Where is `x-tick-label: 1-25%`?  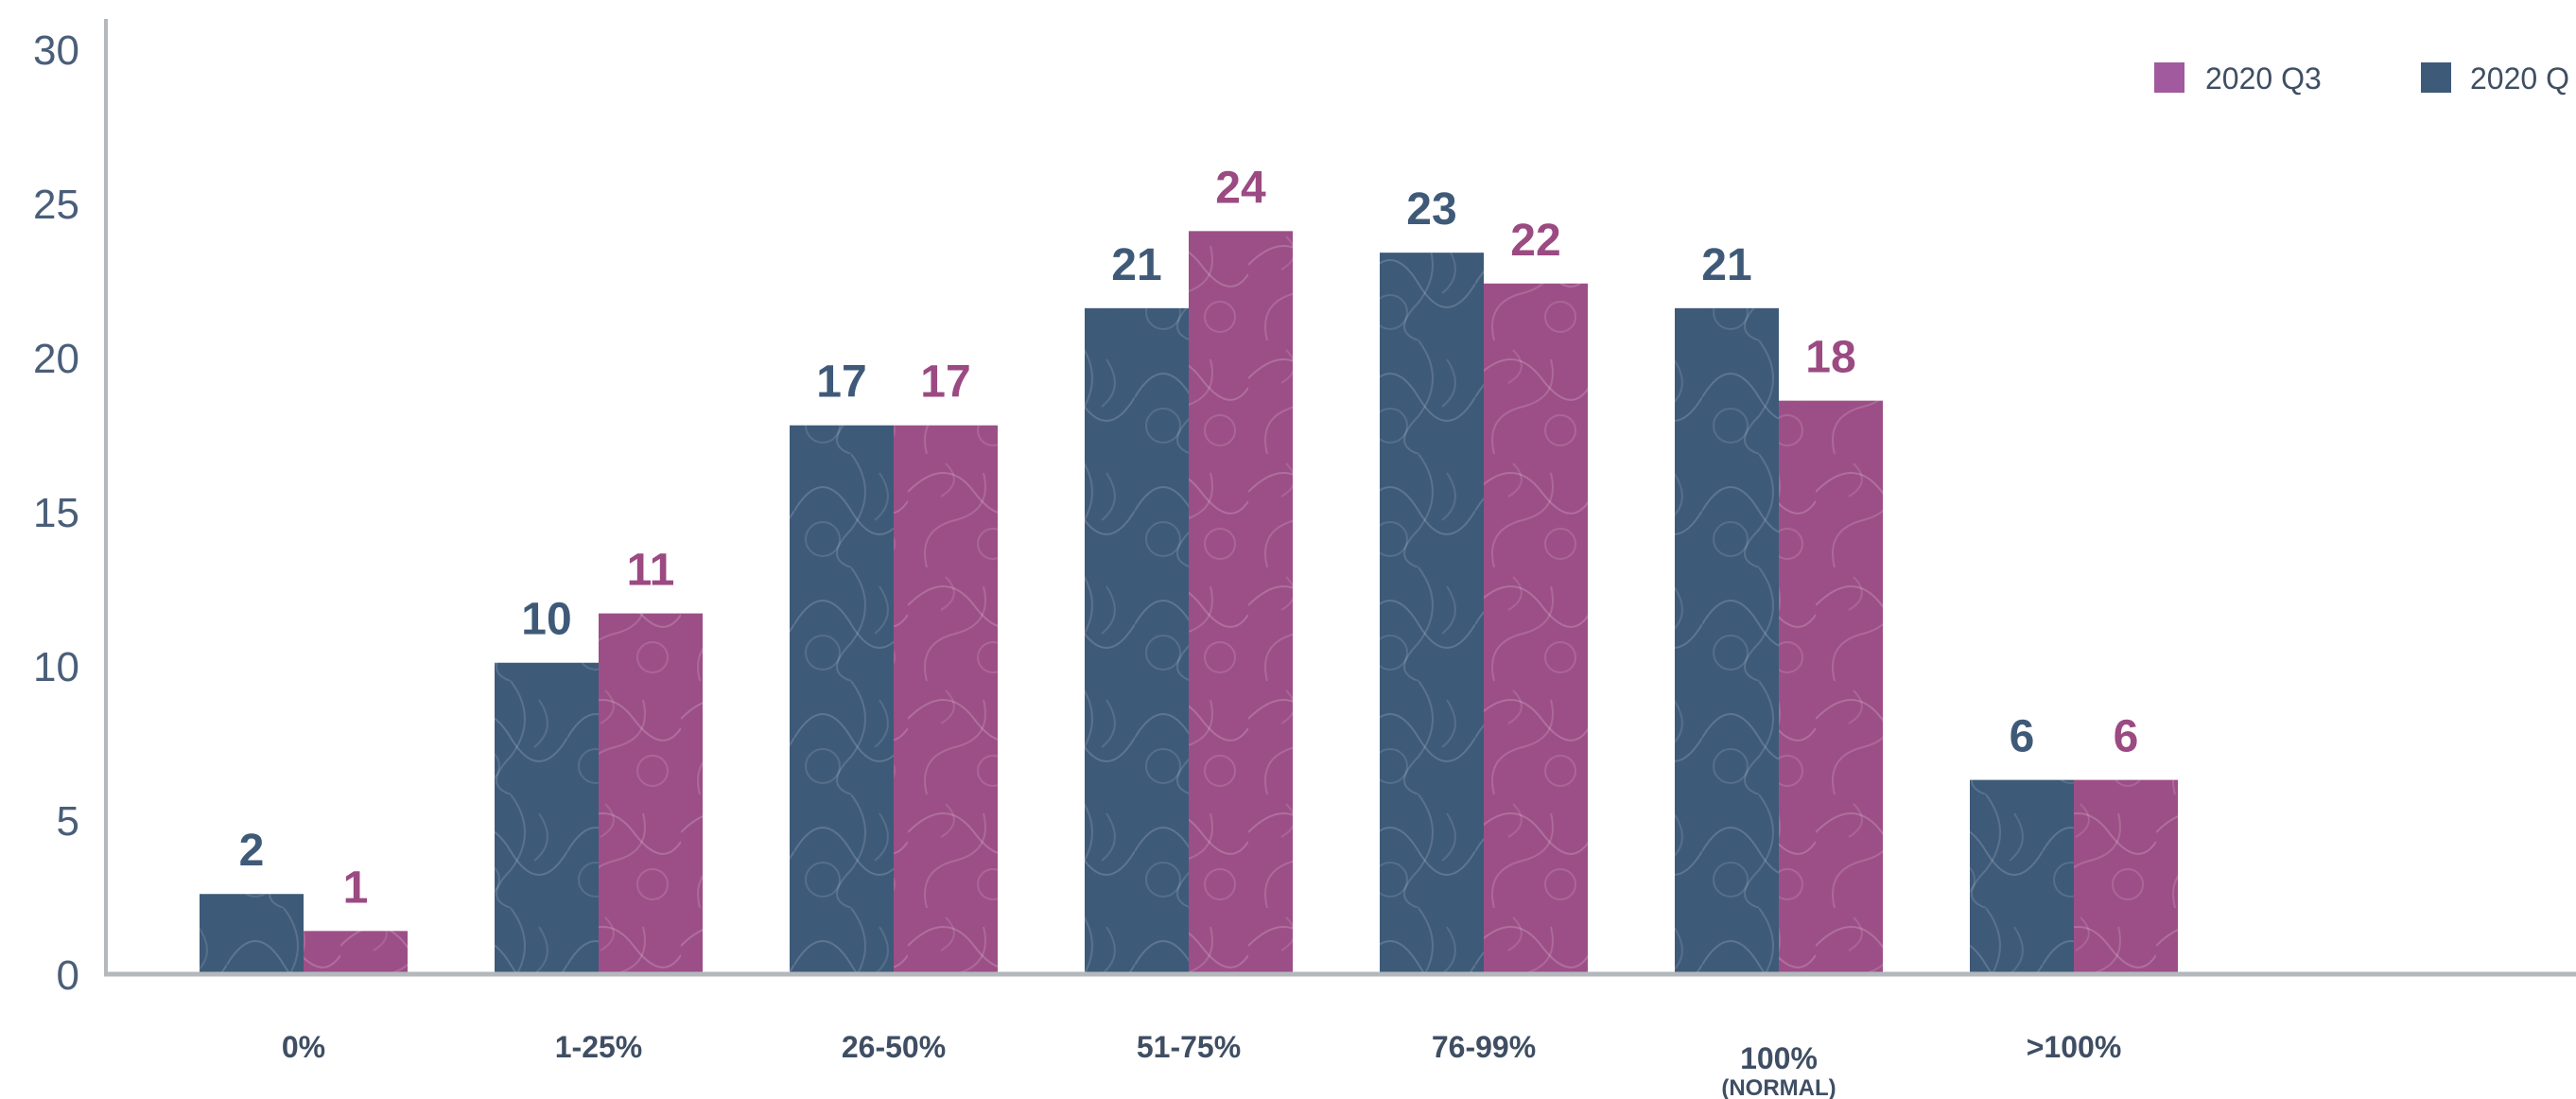 x-tick-label: 1-25% is located at coordinates (599, 1047).